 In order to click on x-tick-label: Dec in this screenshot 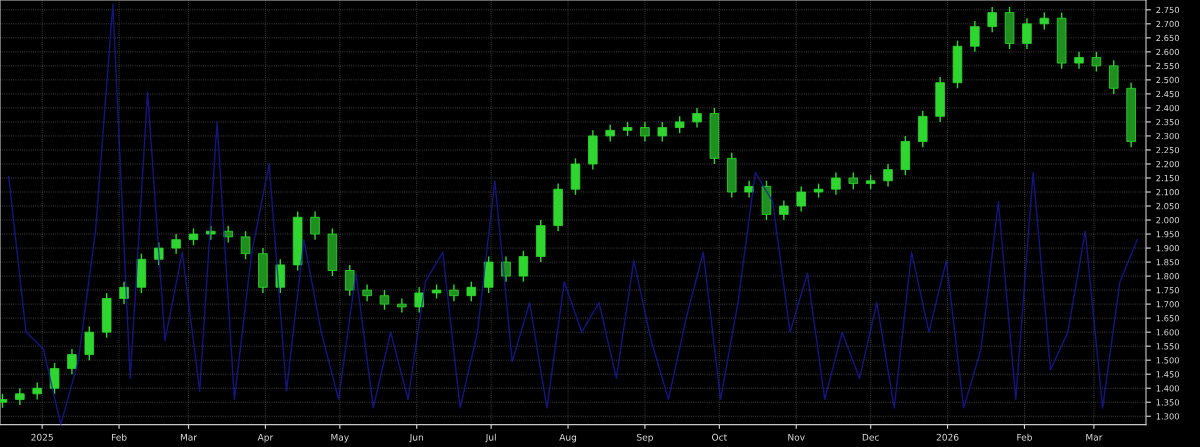, I will do `click(870, 437)`.